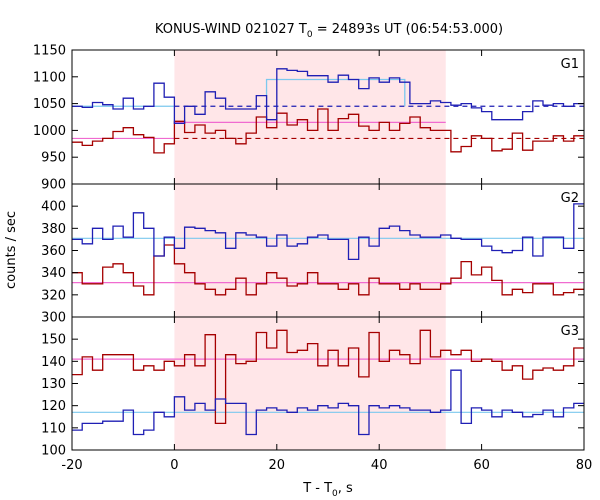 The image size is (600, 500). What do you see at coordinates (53, 384) in the screenshot?
I see `y-tick-label: 130` at bounding box center [53, 384].